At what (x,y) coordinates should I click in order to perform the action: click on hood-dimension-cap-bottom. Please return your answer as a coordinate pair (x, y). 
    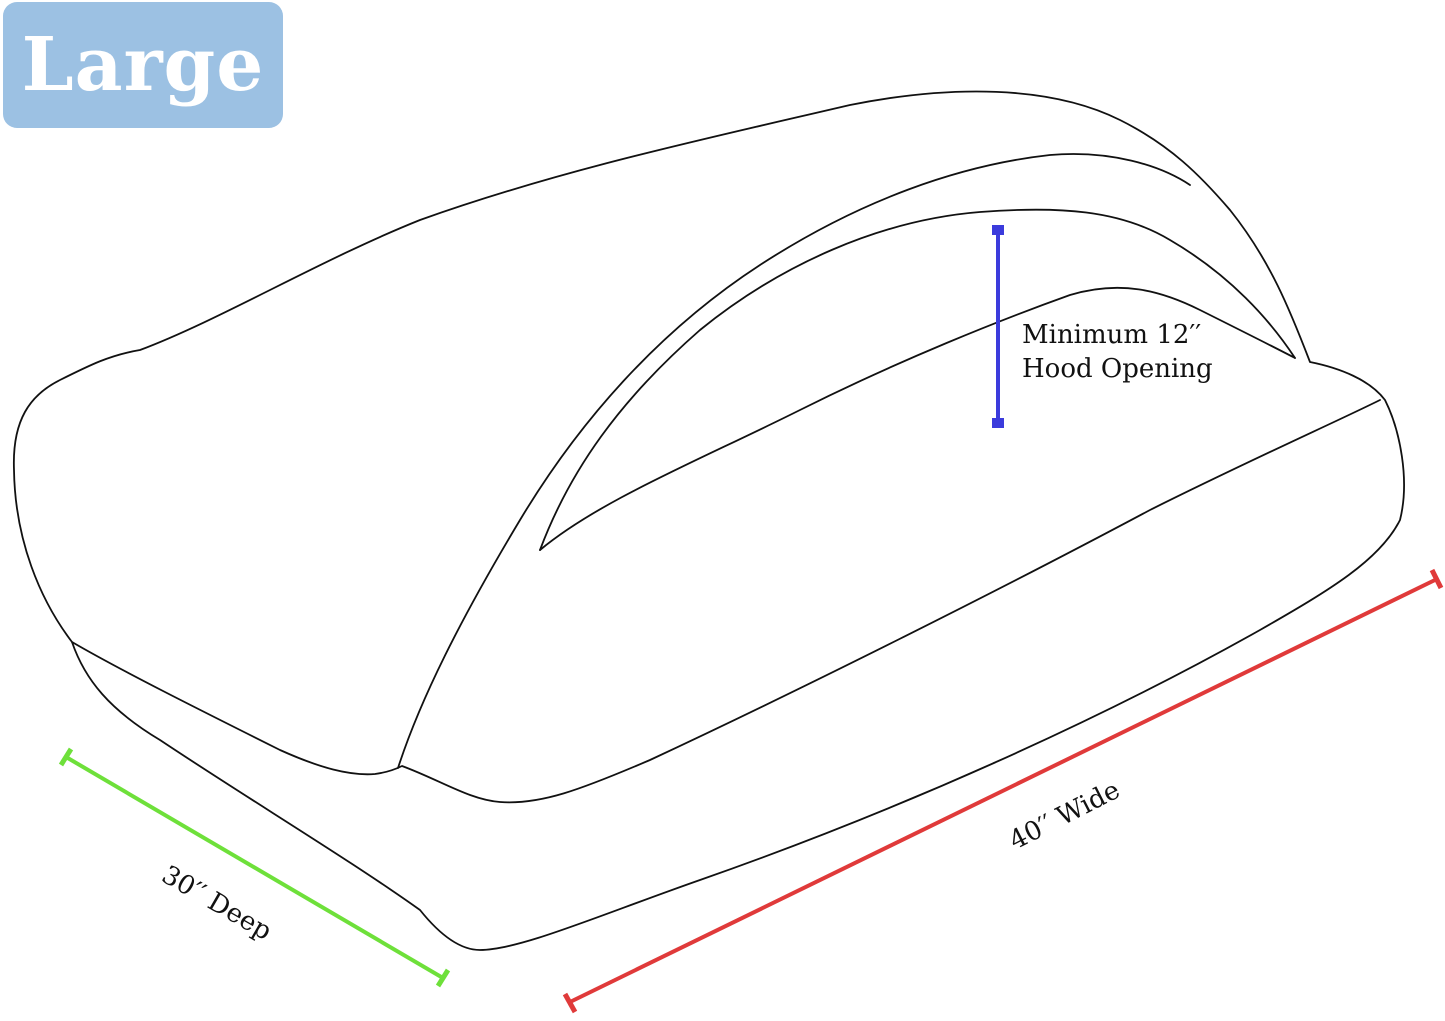
    Looking at the image, I should click on (998, 423).